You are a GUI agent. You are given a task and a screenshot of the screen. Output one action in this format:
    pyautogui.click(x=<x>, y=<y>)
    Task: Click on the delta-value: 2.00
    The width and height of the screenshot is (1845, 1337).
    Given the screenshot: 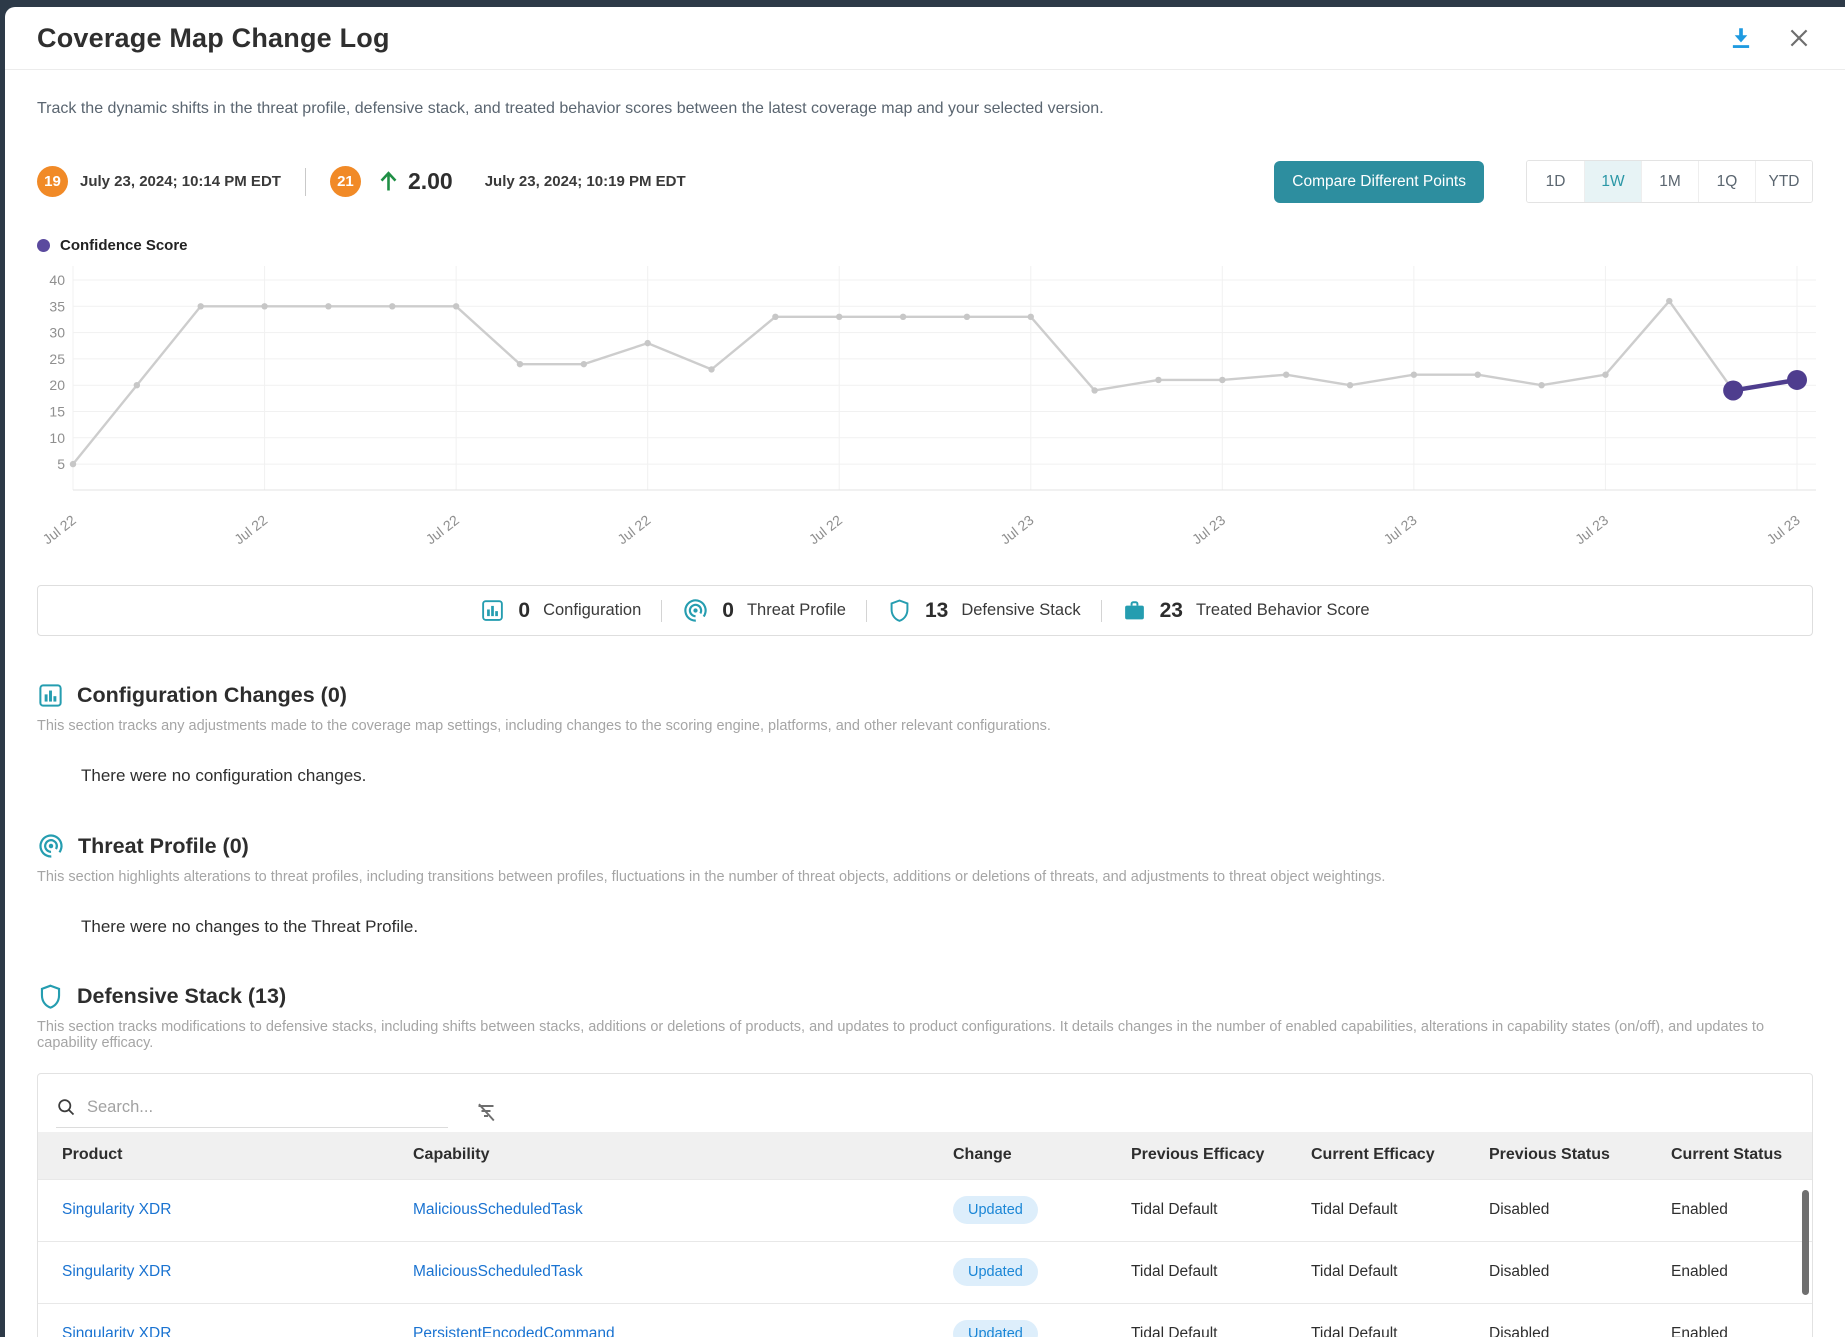 What is the action you would take?
    pyautogui.click(x=430, y=181)
    